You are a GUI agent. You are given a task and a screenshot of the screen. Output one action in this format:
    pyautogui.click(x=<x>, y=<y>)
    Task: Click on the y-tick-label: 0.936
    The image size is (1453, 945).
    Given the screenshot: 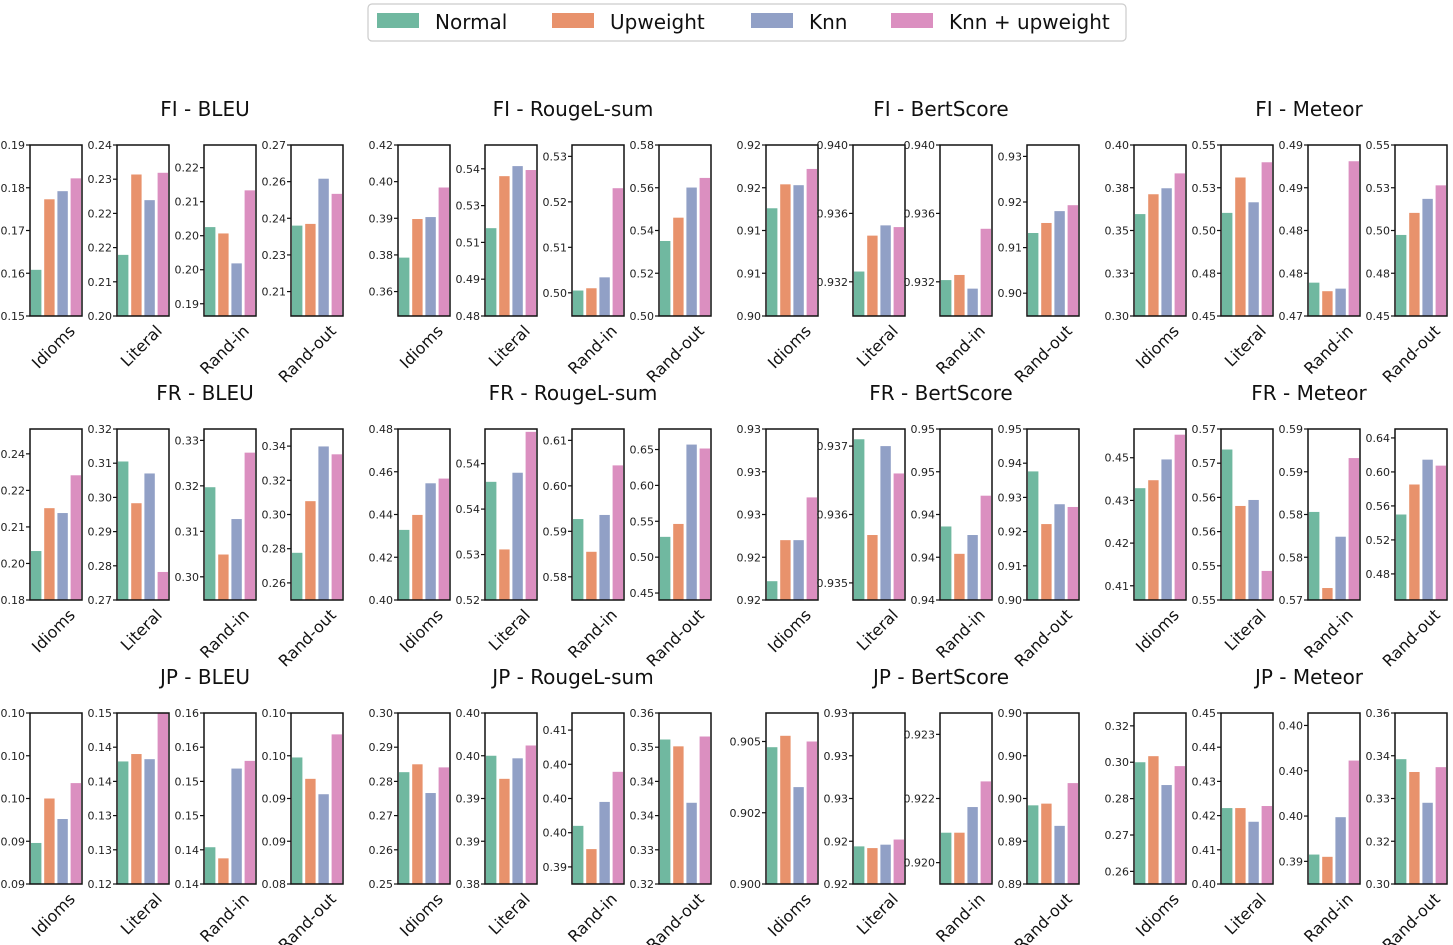 What is the action you would take?
    pyautogui.click(x=833, y=515)
    